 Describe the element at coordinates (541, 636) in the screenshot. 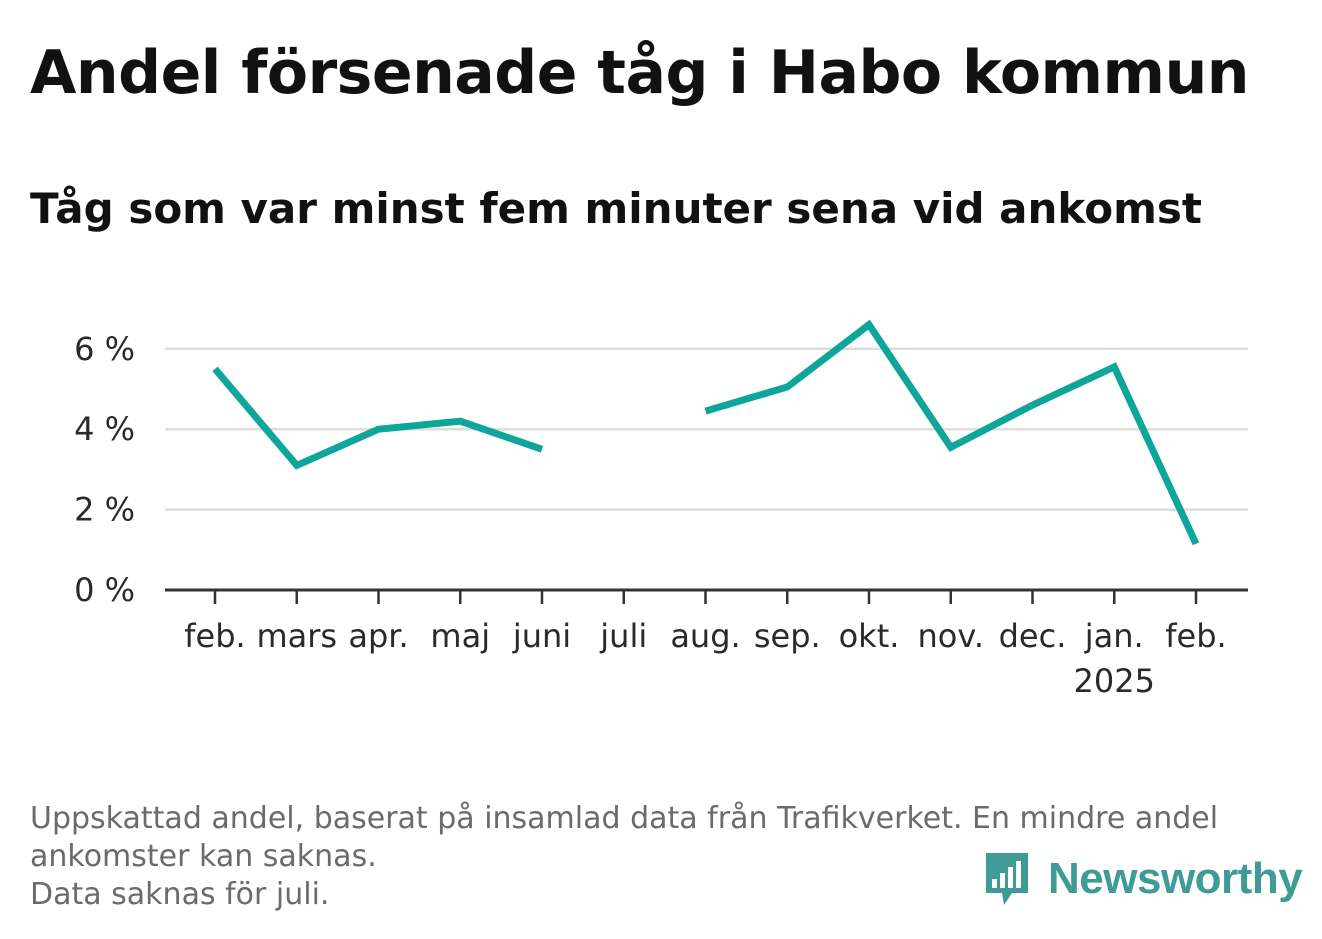

I see `x-tick-label: juni` at that location.